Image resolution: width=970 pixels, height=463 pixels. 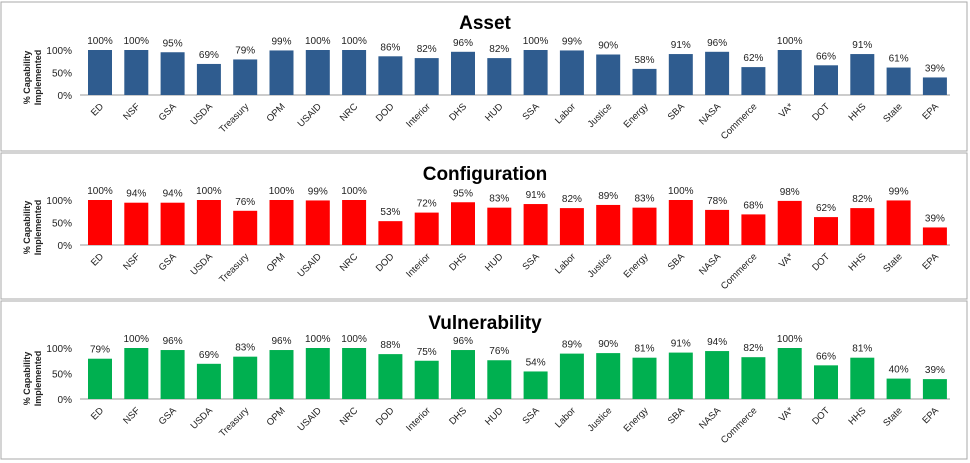 What do you see at coordinates (427, 352) in the screenshot?
I see `data-label: 75%` at bounding box center [427, 352].